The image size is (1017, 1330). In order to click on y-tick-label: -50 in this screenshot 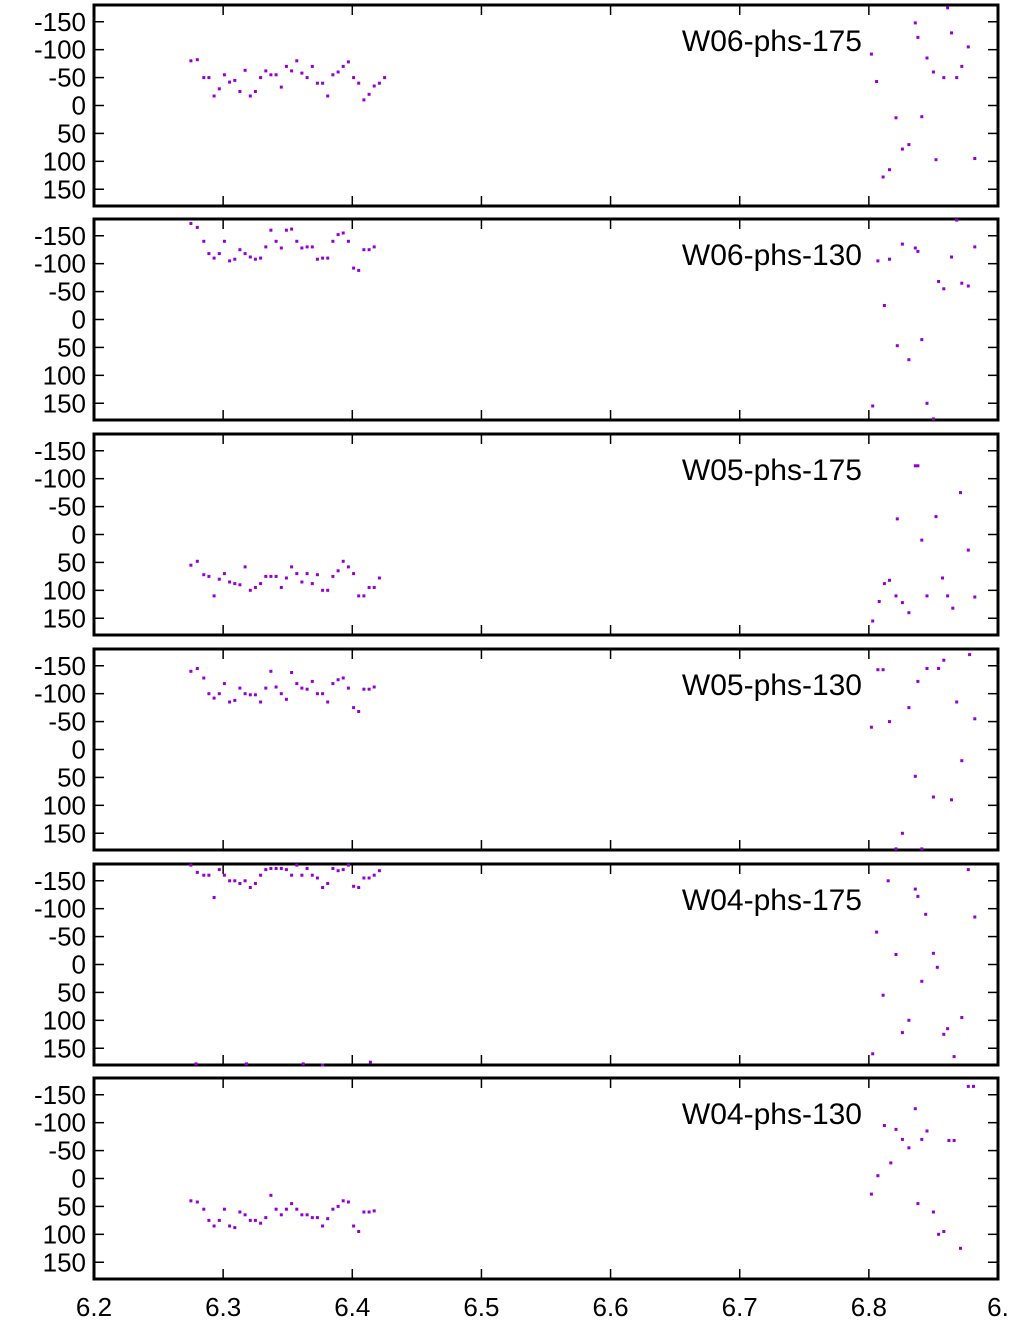, I will do `click(67, 1151)`.